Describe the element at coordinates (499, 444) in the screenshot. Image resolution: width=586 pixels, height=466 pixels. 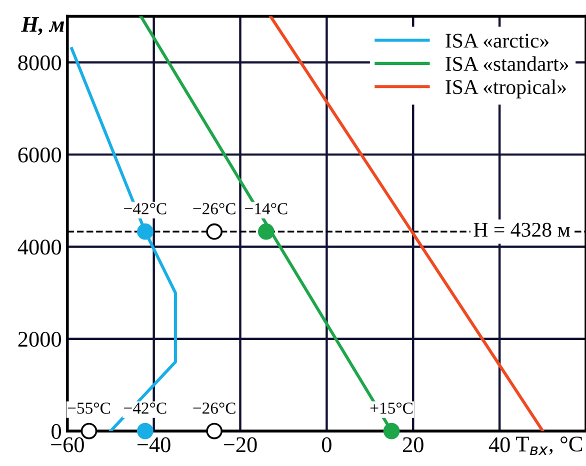
I see `x-tick-label: 40` at that location.